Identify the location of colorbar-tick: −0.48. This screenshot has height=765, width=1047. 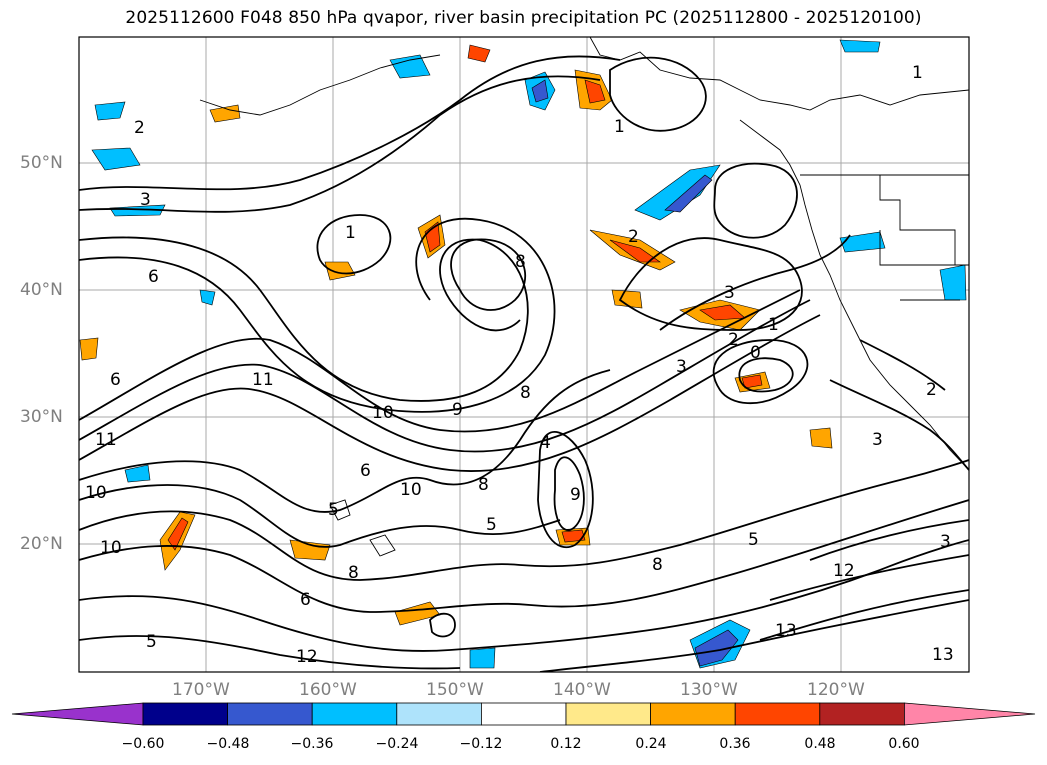
(228, 744).